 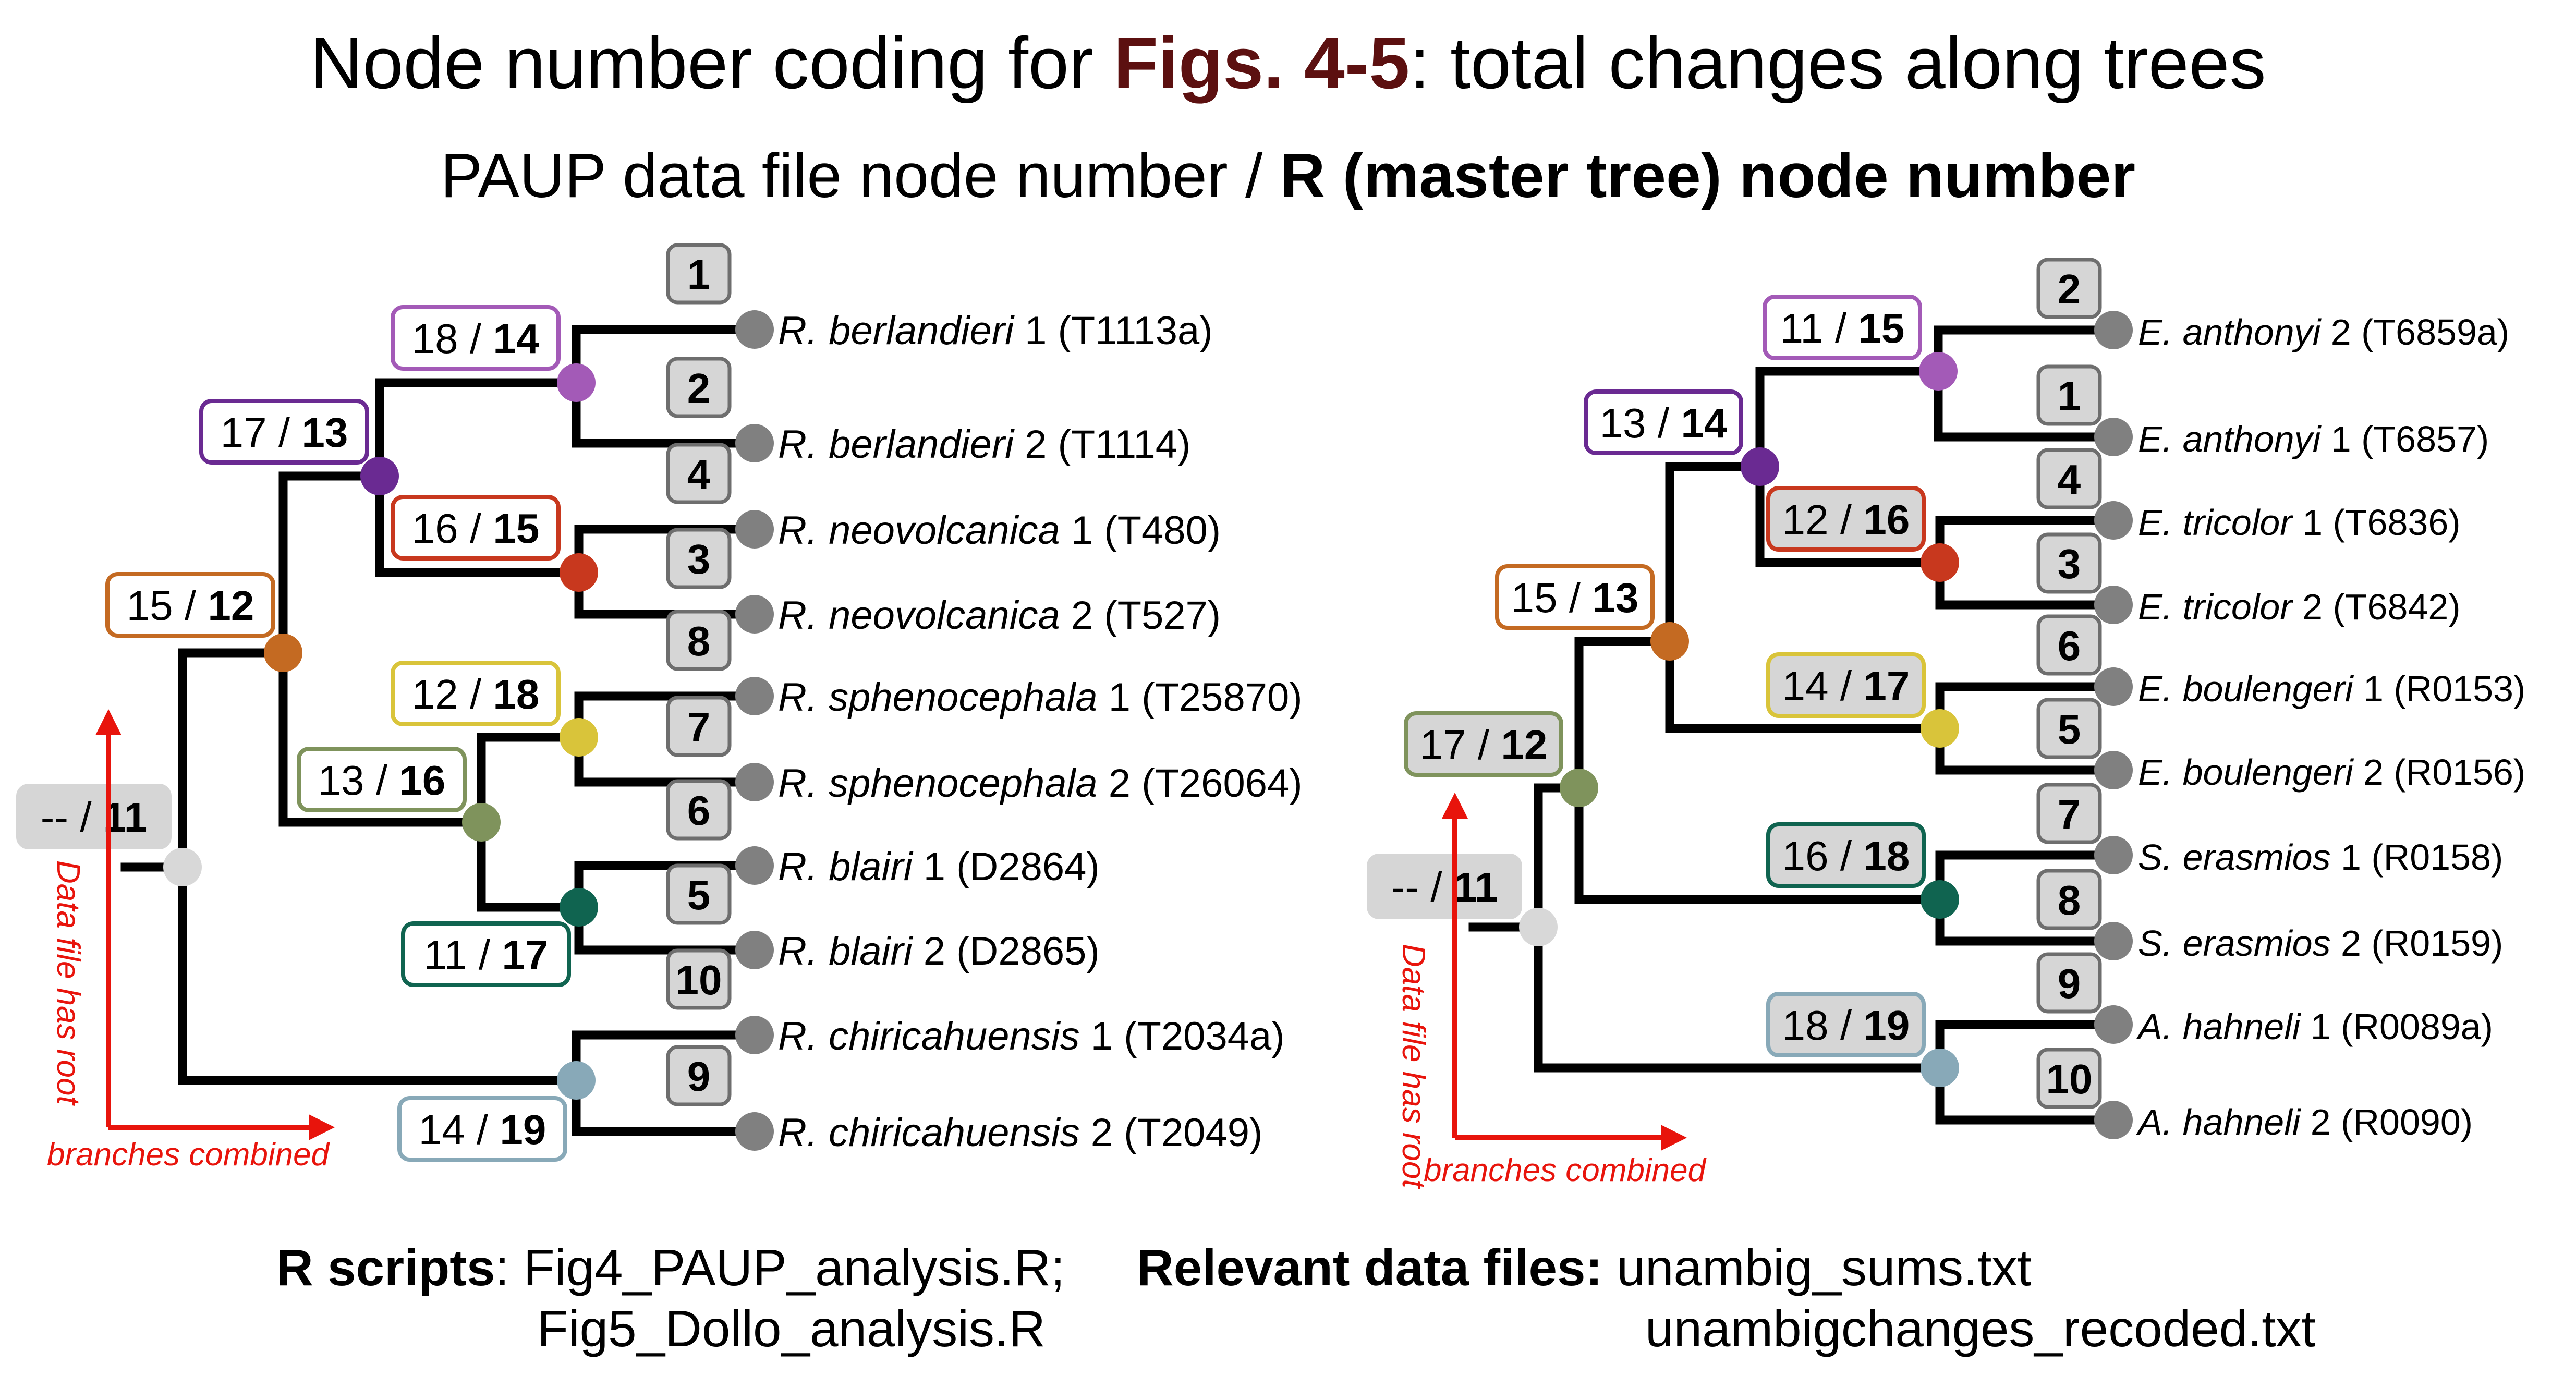 I want to click on taxon-label: A. hahneli 2 (R0090), so click(x=2304, y=1122).